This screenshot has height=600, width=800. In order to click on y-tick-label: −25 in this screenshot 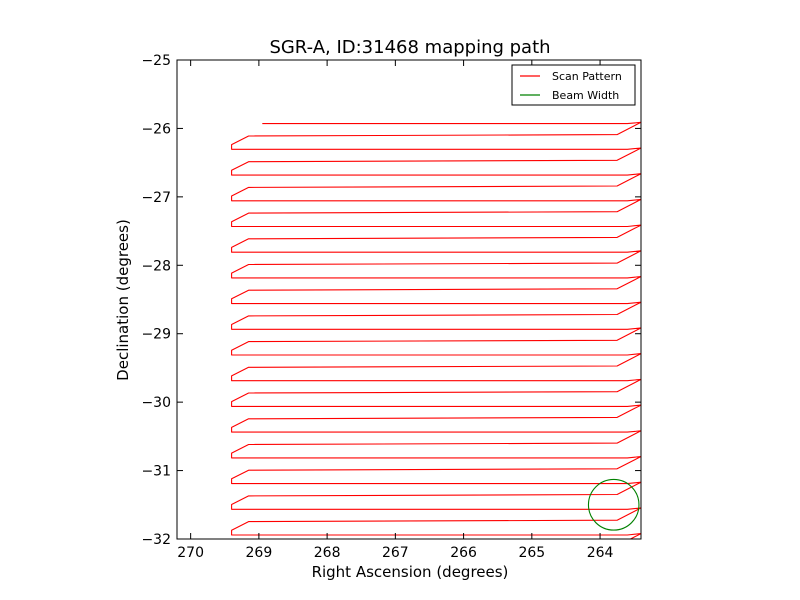, I will do `click(156, 61)`.